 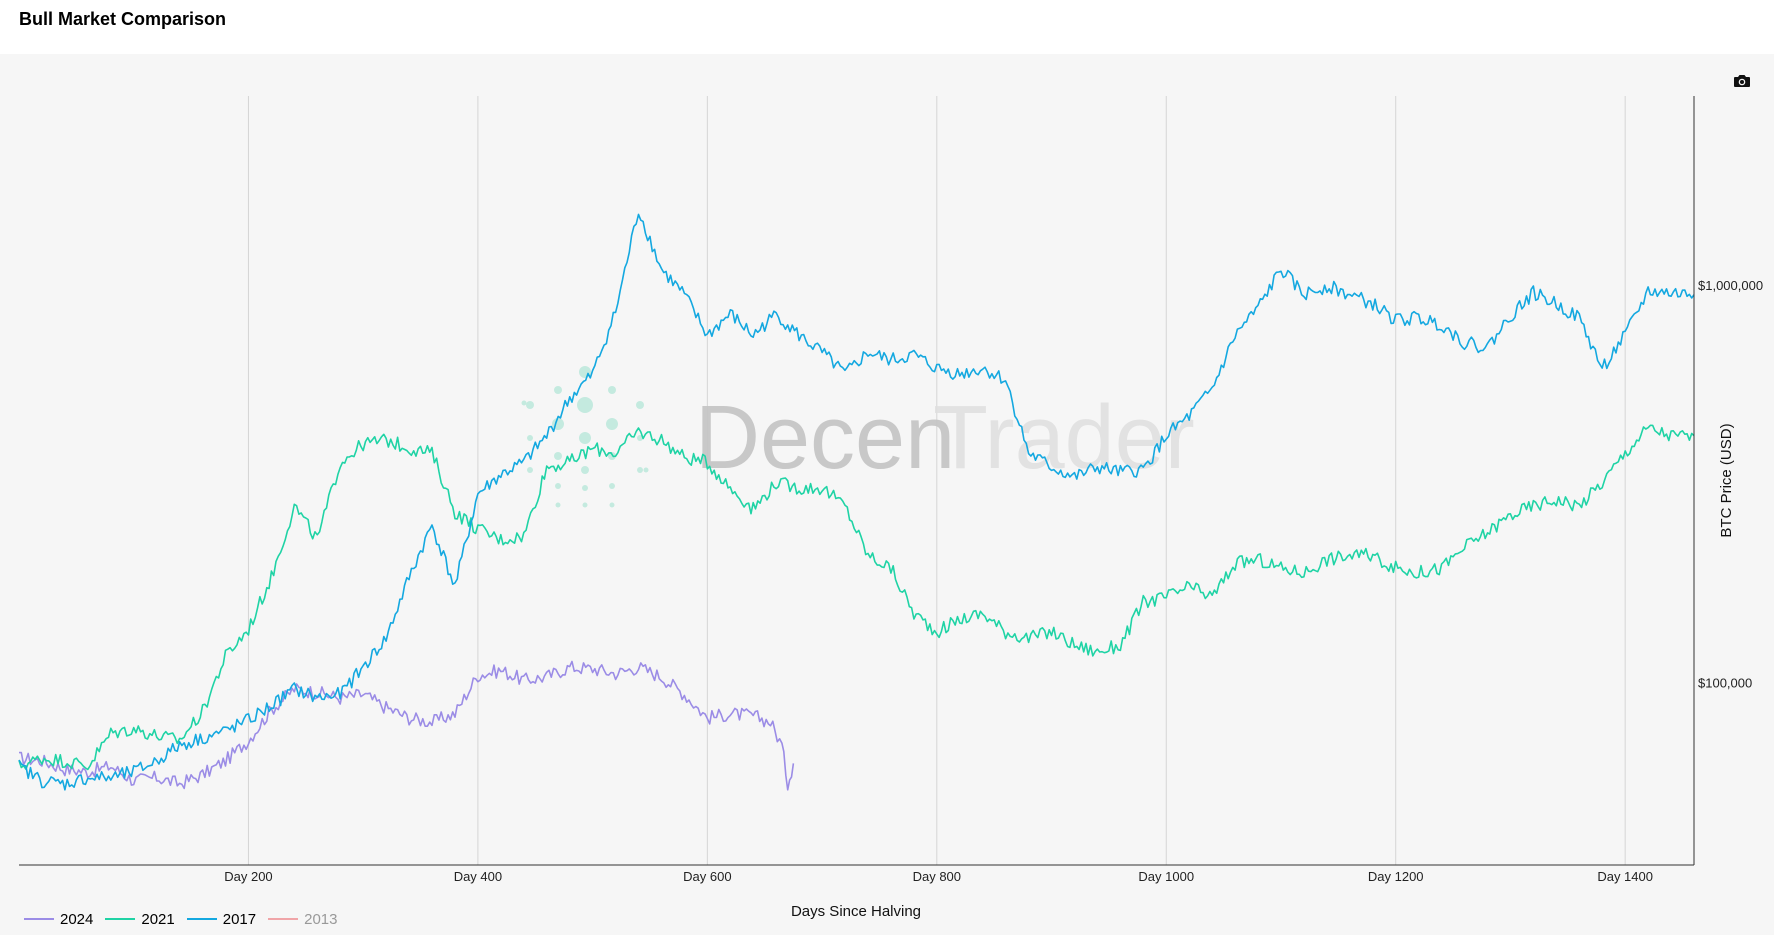 What do you see at coordinates (248, 876) in the screenshot?
I see `x-tick-label: Day 200` at bounding box center [248, 876].